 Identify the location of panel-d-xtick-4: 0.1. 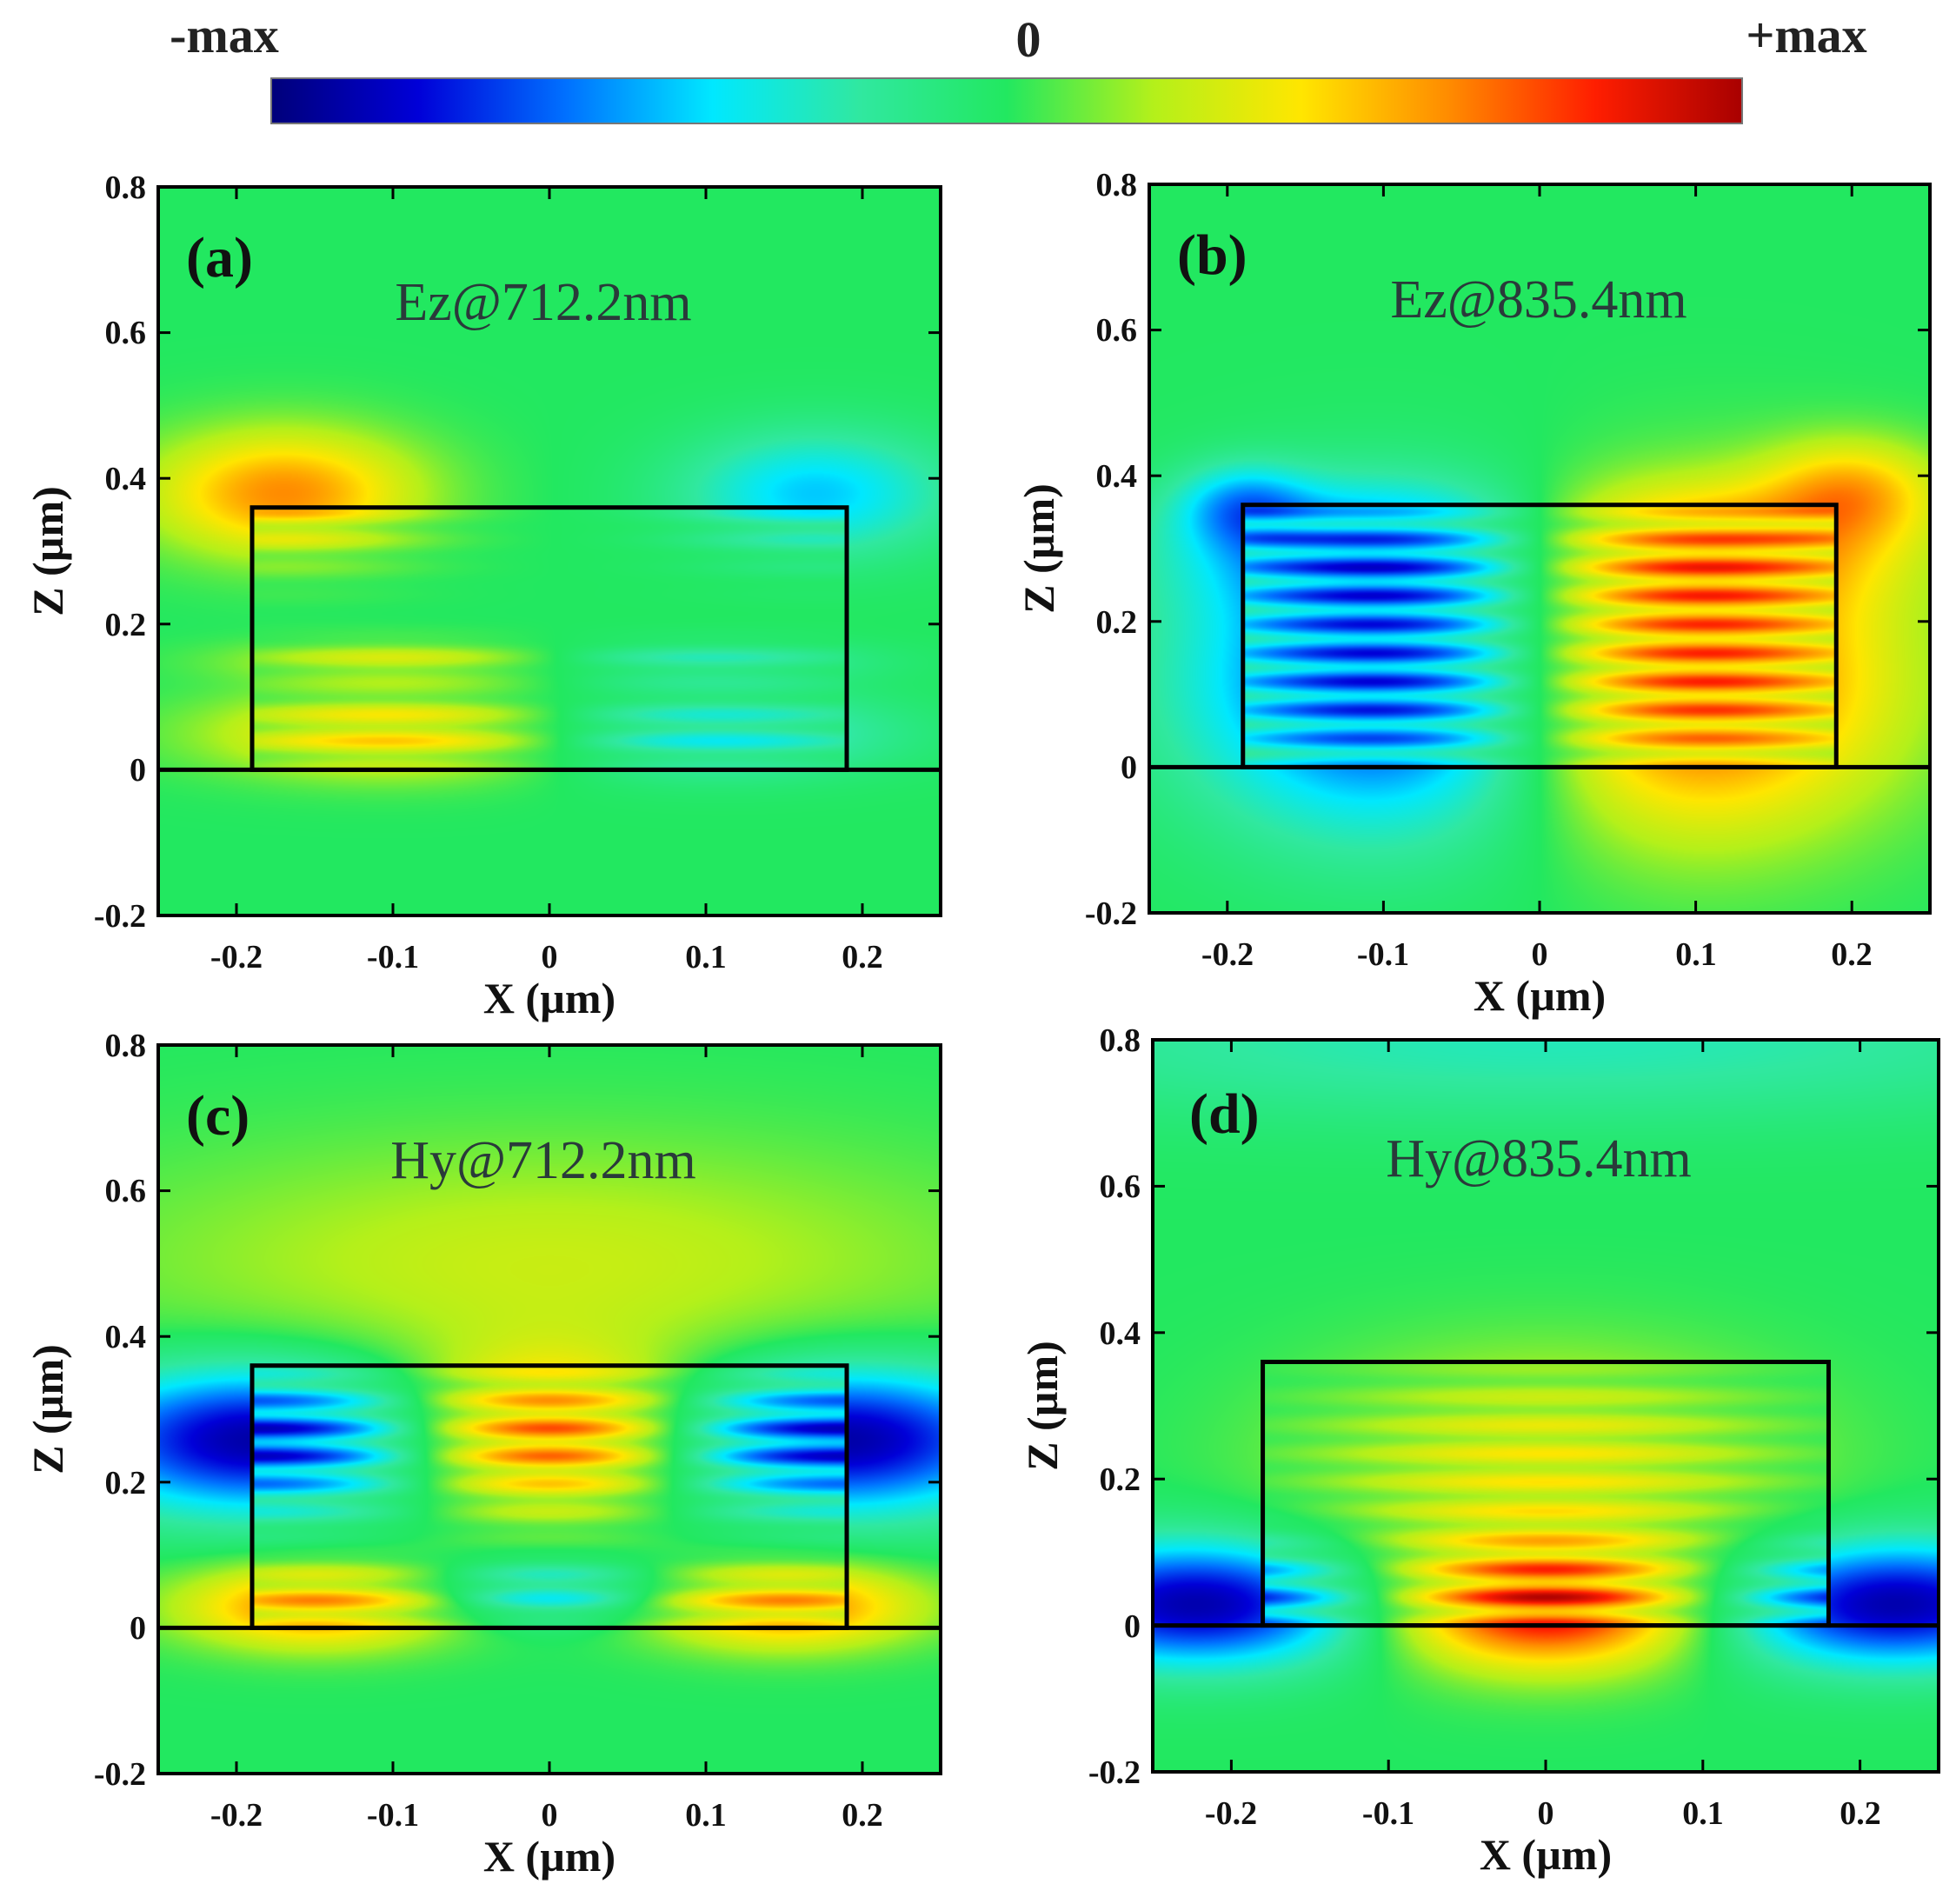
(1703, 1813).